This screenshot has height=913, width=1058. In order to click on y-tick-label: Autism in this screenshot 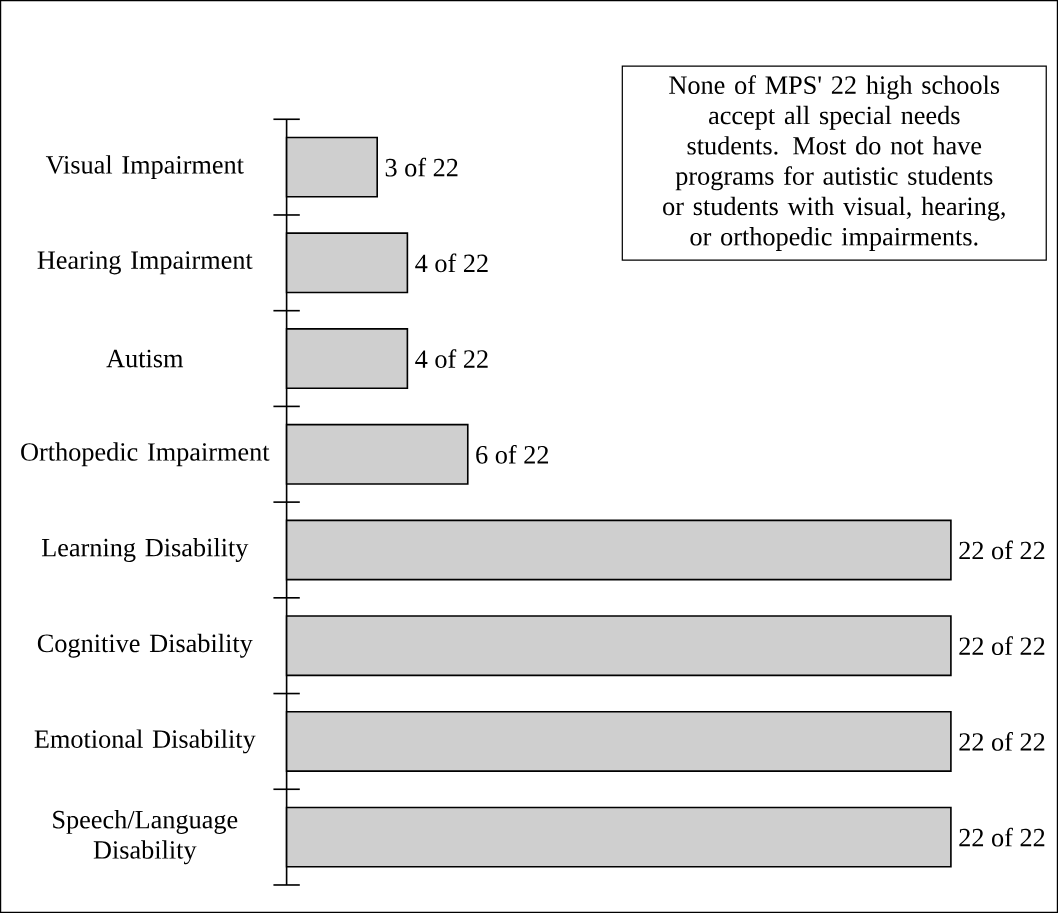, I will do `click(145, 358)`.